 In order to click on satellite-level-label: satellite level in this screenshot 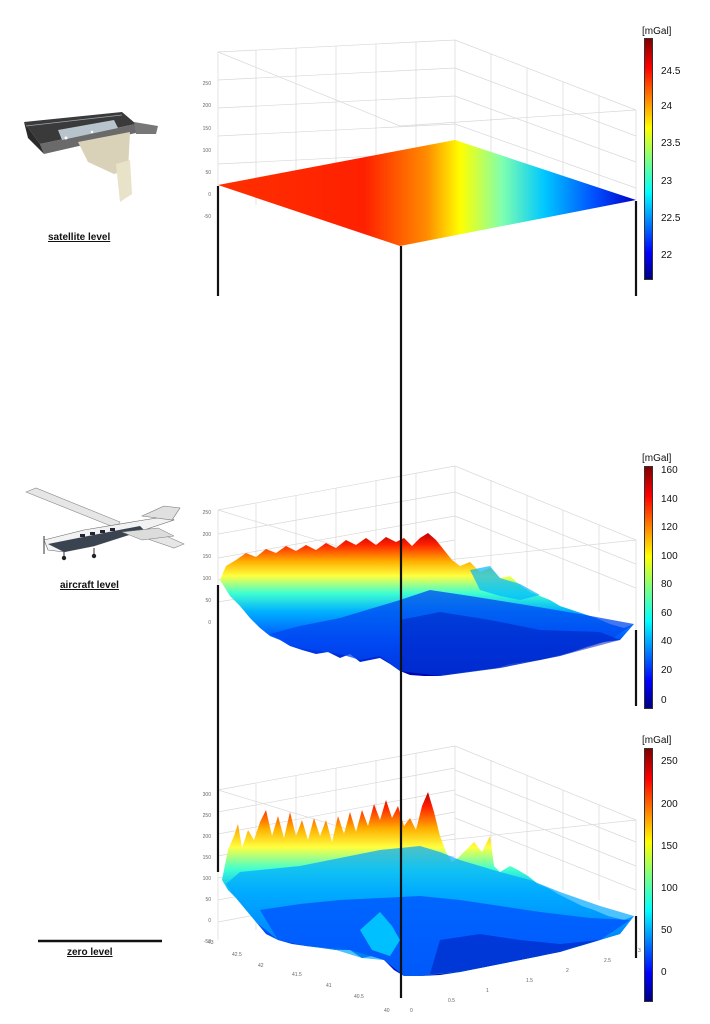, I will do `click(79, 237)`.